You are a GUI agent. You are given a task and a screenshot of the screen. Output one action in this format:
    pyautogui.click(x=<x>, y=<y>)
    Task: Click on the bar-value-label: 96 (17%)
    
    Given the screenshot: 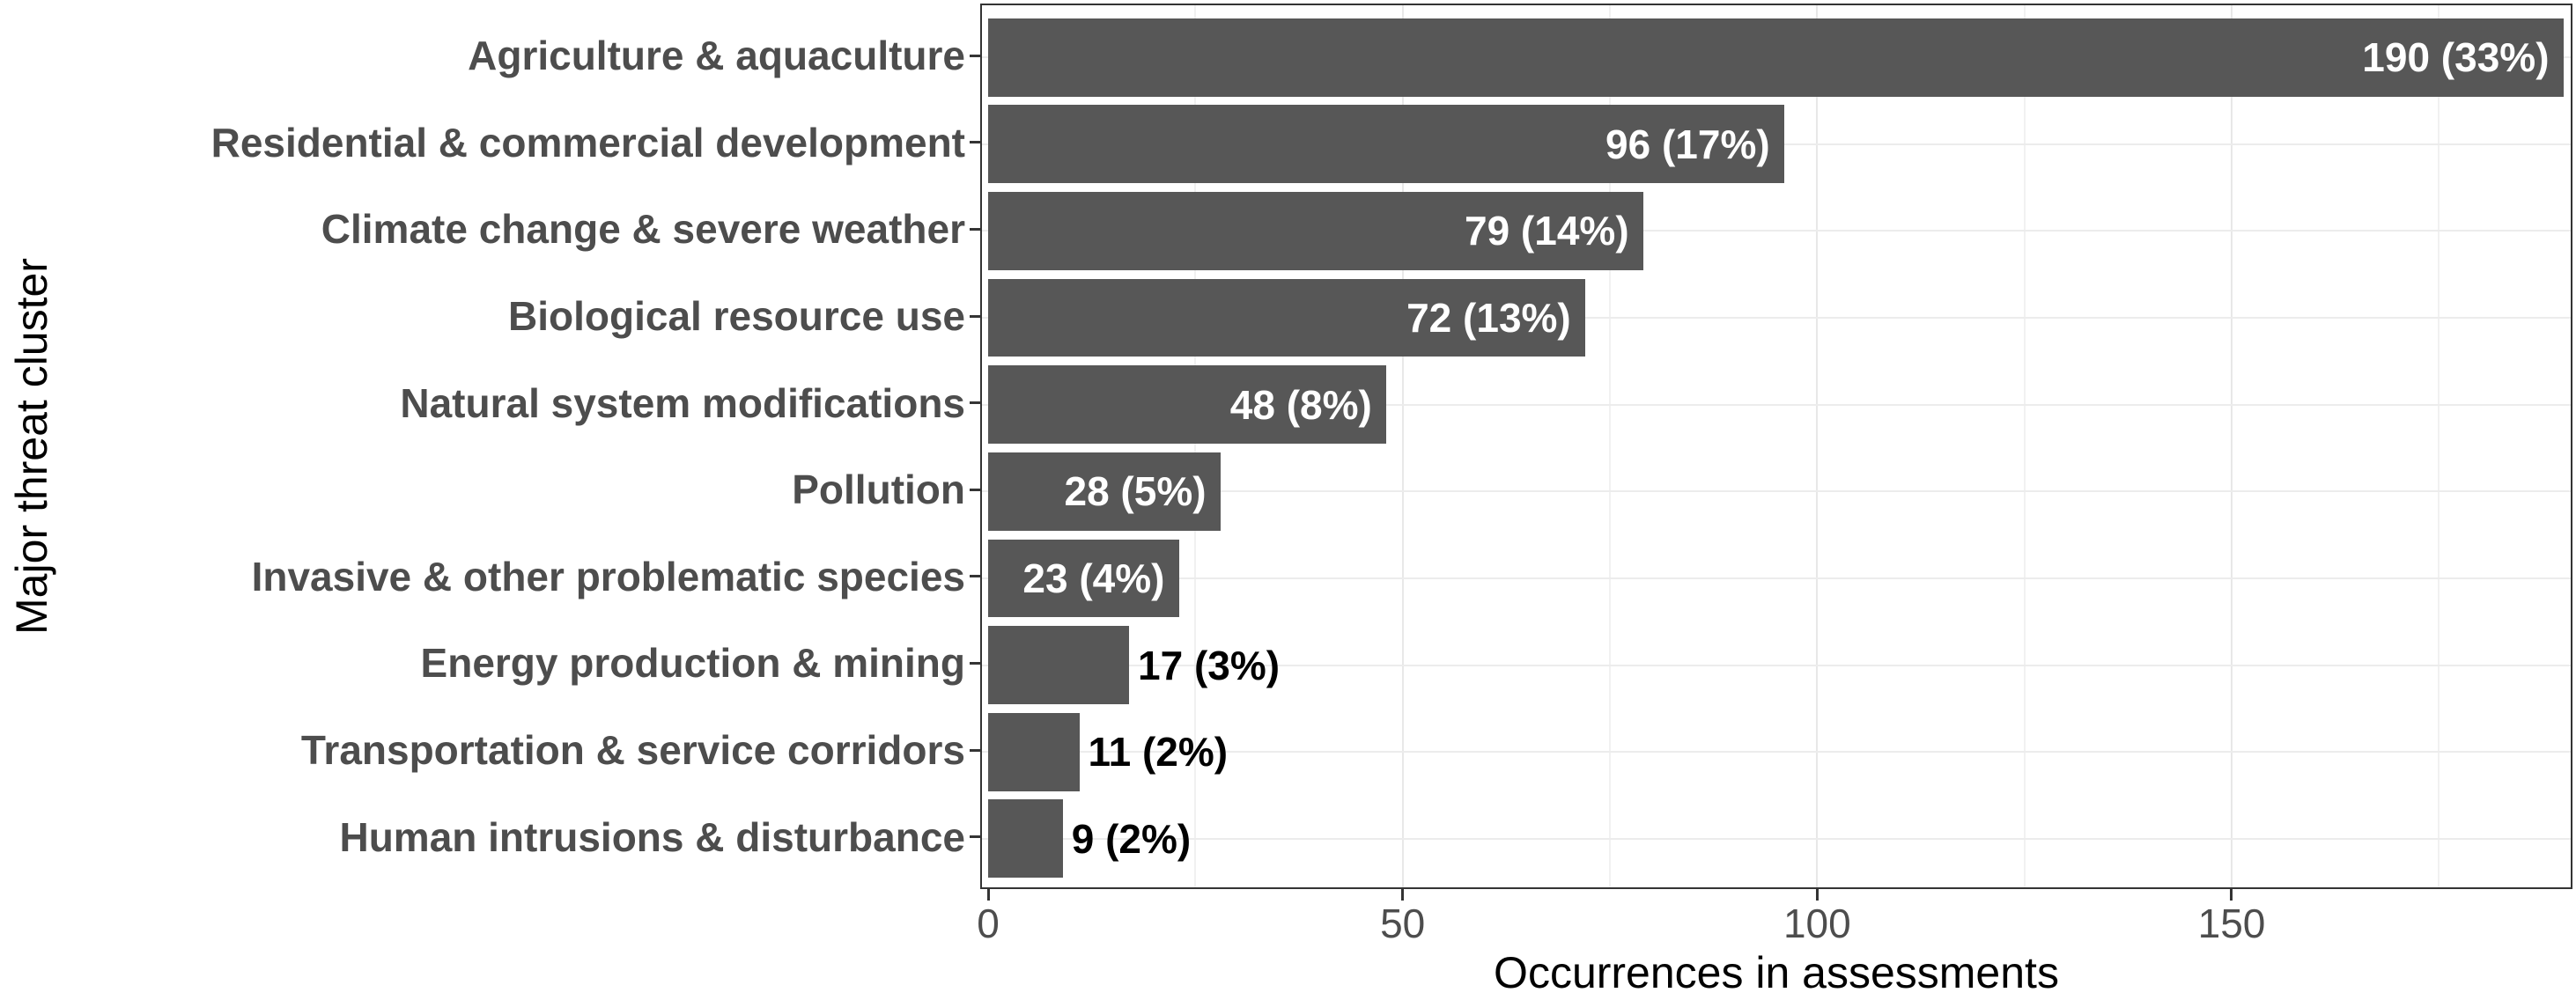 What is the action you would take?
    pyautogui.click(x=1687, y=144)
    